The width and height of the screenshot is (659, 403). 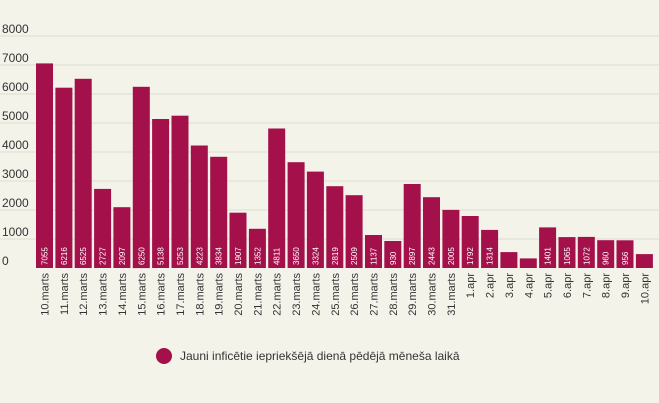 I want to click on x-tick-label: 31.marts, so click(x=452, y=294).